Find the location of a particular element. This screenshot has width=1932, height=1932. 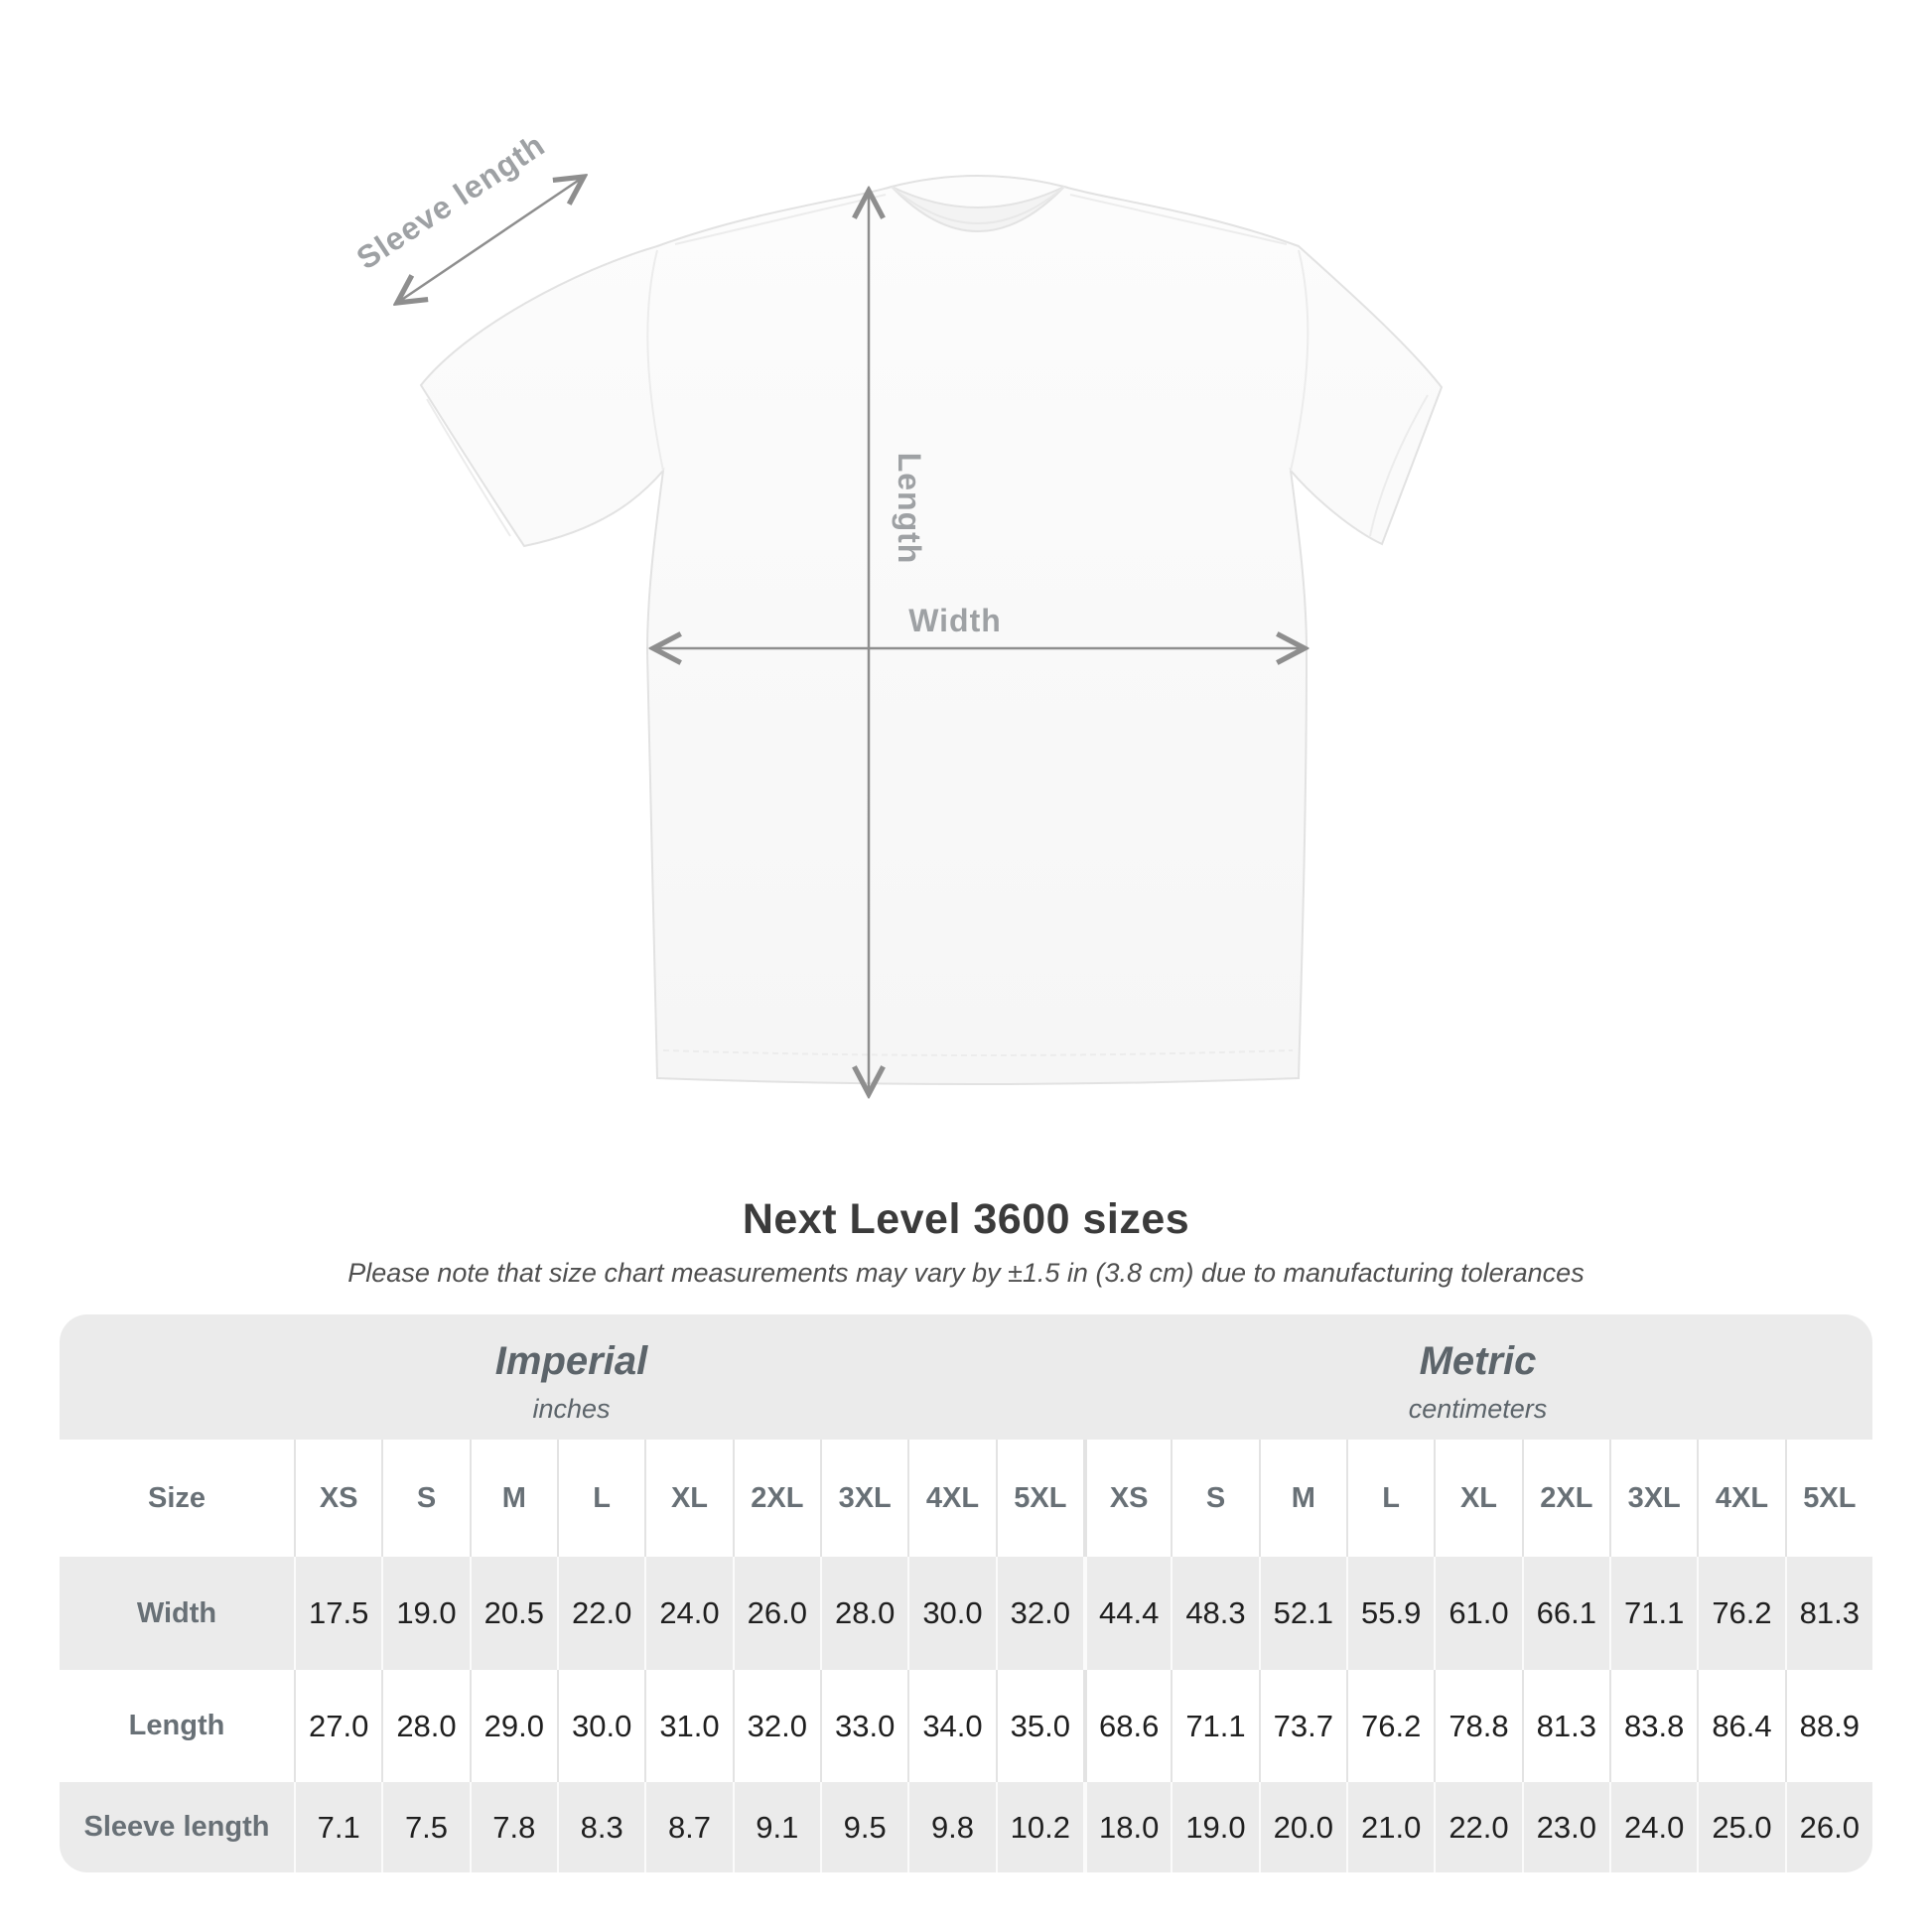

table-cell: 9.1 is located at coordinates (776, 1827).